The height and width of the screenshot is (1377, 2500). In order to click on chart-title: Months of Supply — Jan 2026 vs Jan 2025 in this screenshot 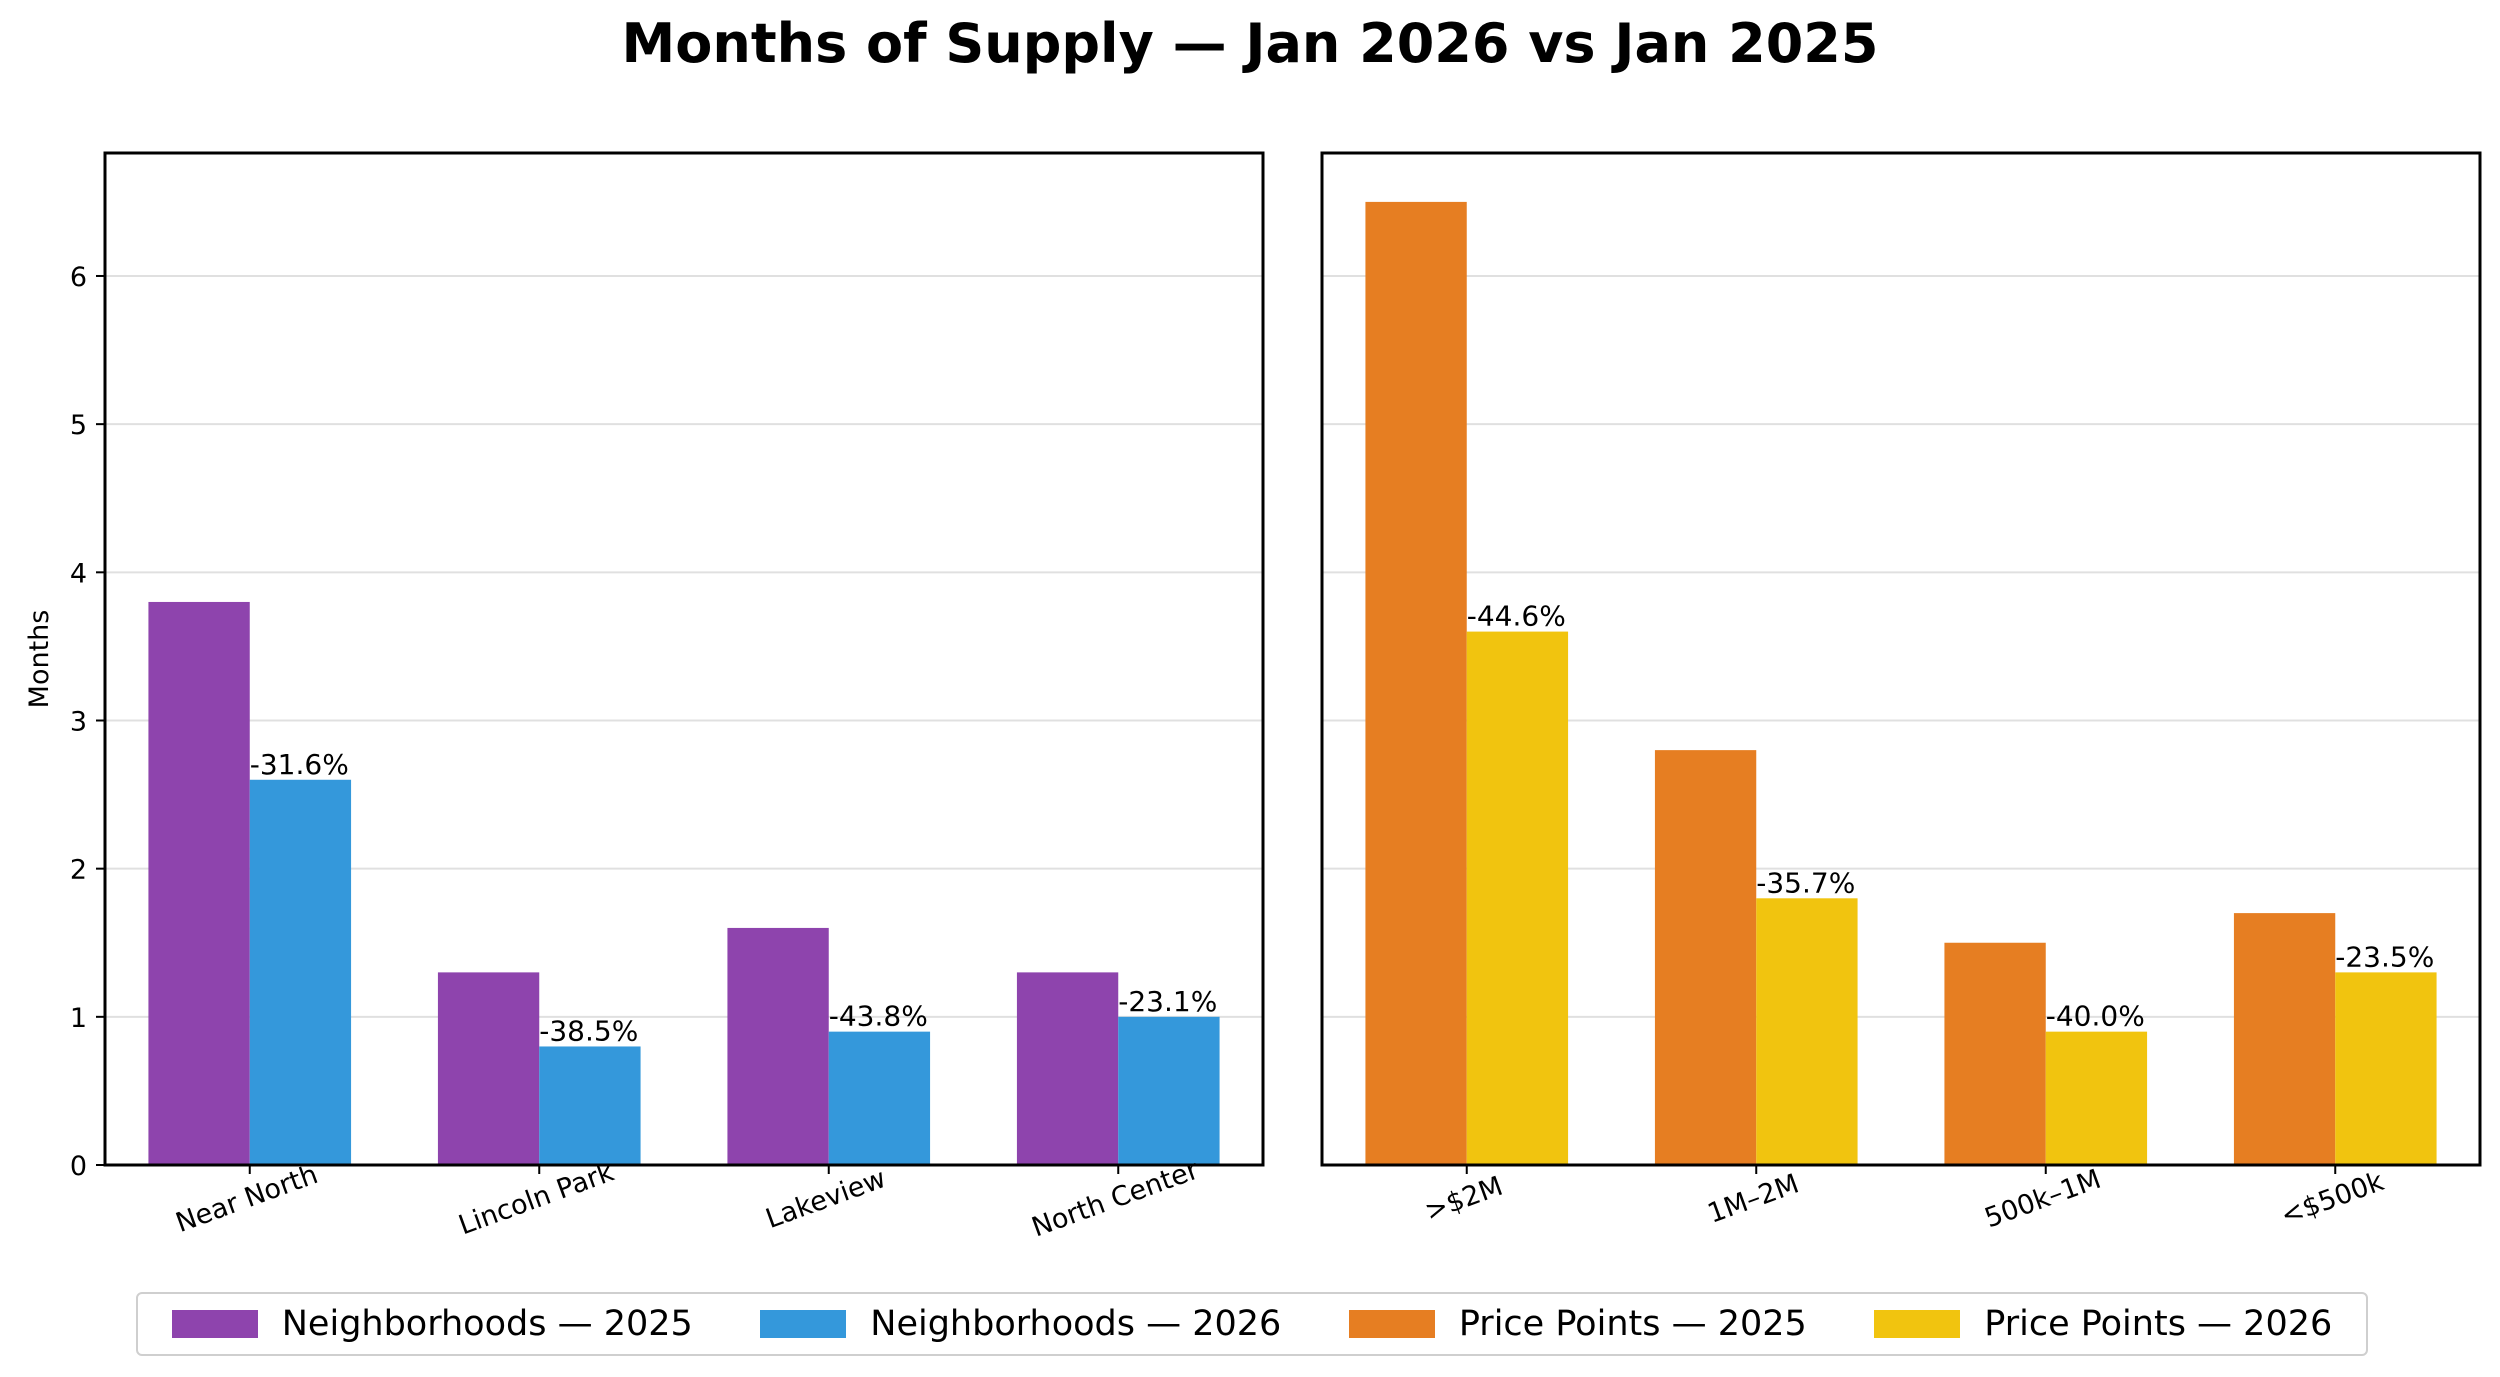, I will do `click(1250, 43)`.